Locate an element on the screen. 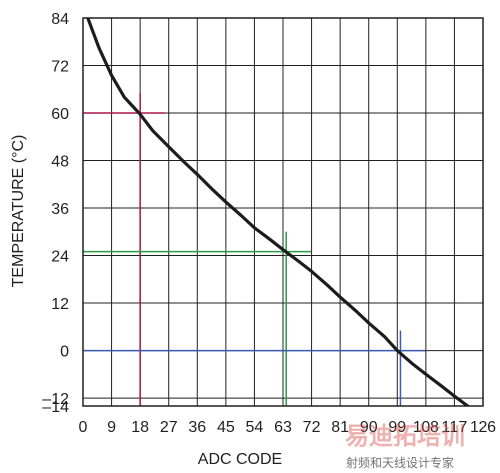  x-tick-label: 45 is located at coordinates (226, 427).